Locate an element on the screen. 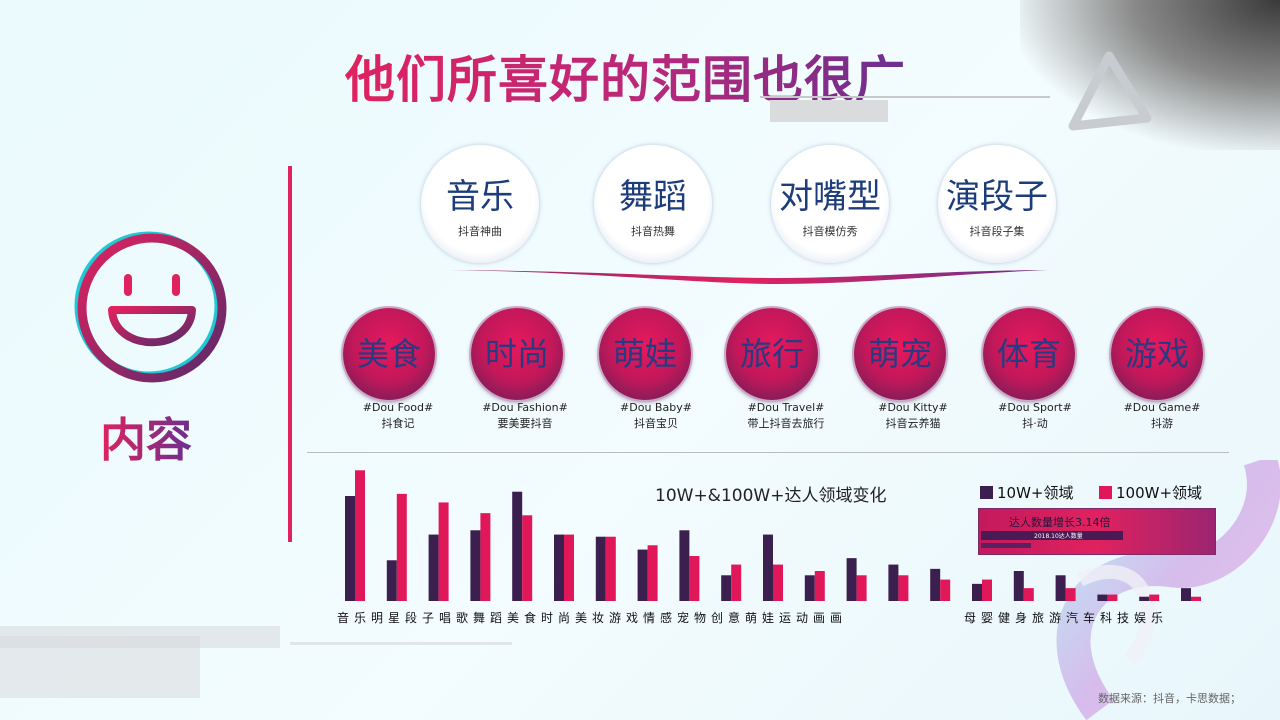  category-hashtag: #Dou Travel# is located at coordinates (786, 407).